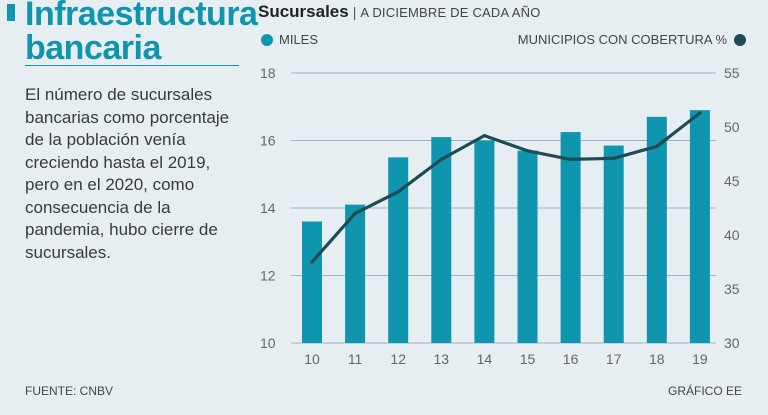 This screenshot has height=415, width=768. I want to click on x-tick-label: 19, so click(700, 359).